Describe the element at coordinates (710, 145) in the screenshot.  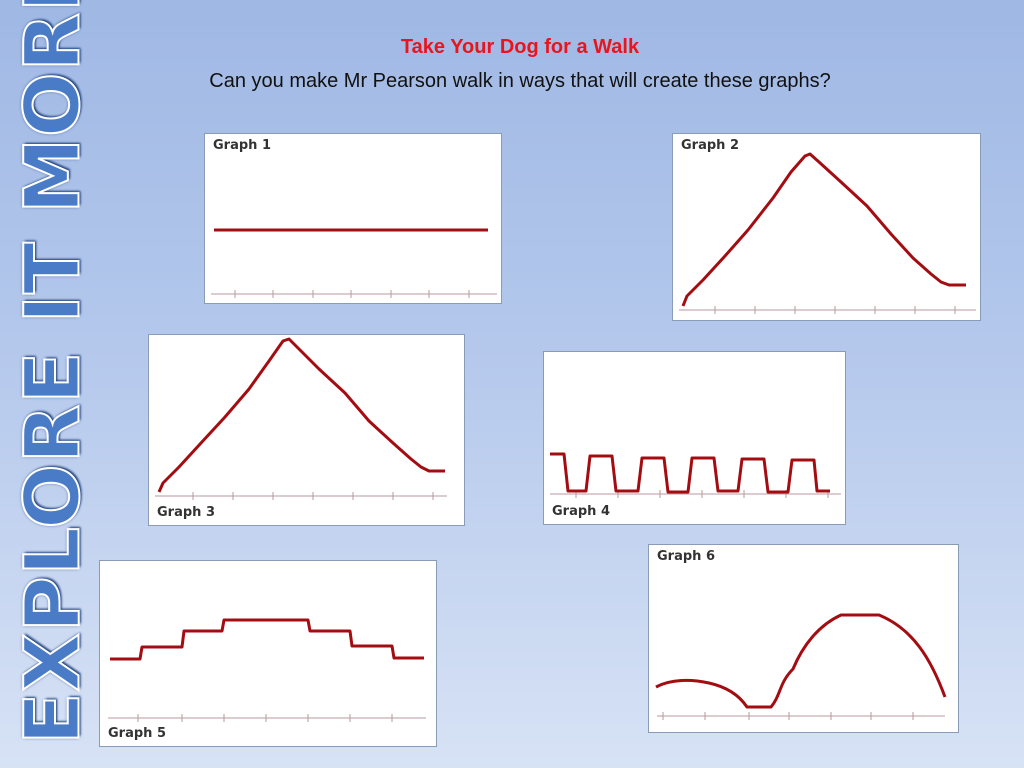
I see `graph-2-label: Graph 2` at that location.